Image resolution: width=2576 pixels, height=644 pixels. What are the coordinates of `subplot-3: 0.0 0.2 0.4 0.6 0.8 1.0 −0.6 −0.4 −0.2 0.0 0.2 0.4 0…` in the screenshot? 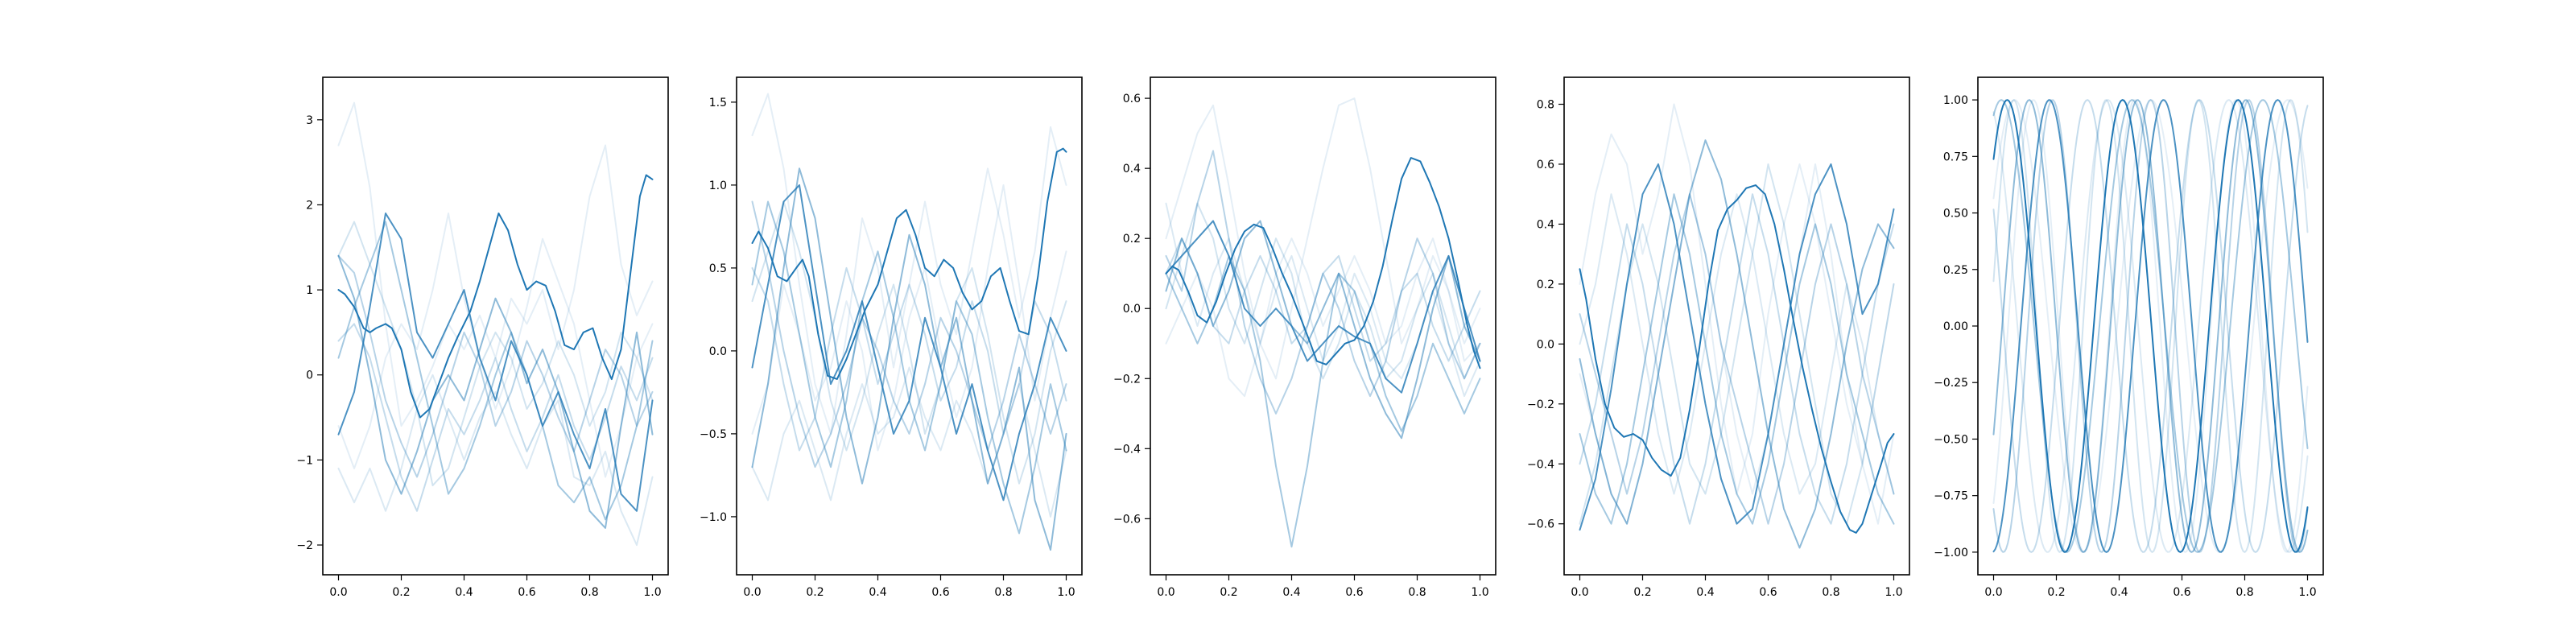 It's located at (1304, 337).